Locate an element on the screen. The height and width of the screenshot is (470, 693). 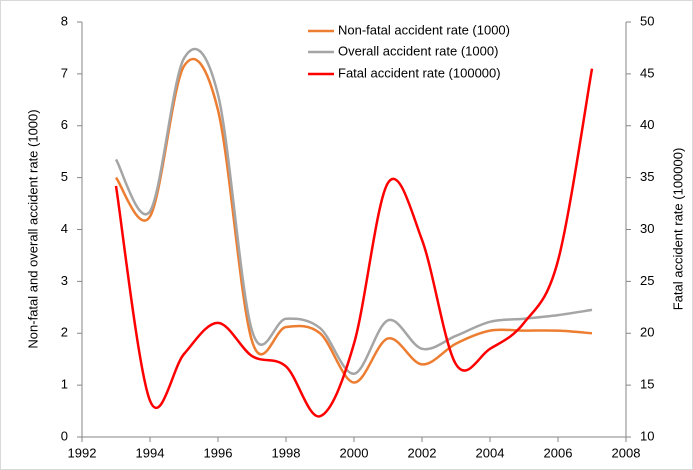
y-tick-label: 4 is located at coordinates (64, 228).